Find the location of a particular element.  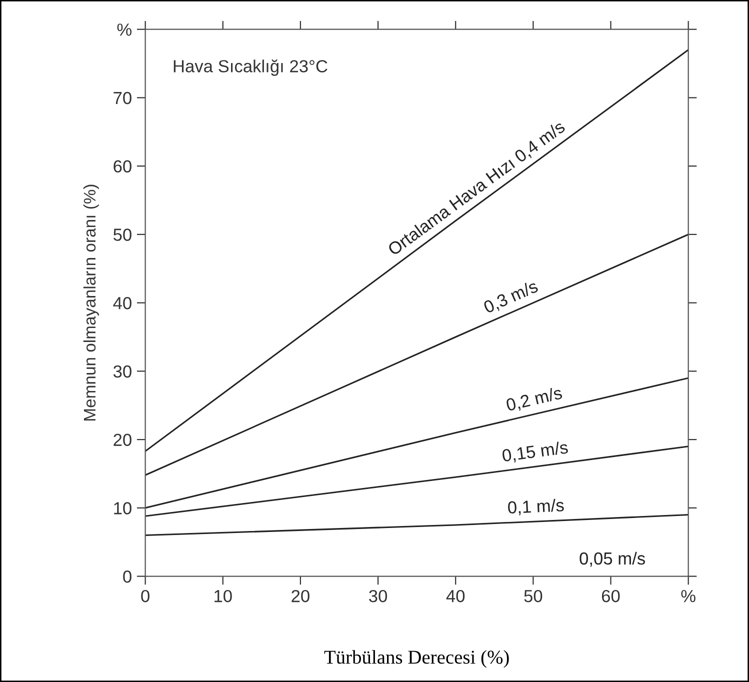

y-tick-label: % is located at coordinates (124, 30).